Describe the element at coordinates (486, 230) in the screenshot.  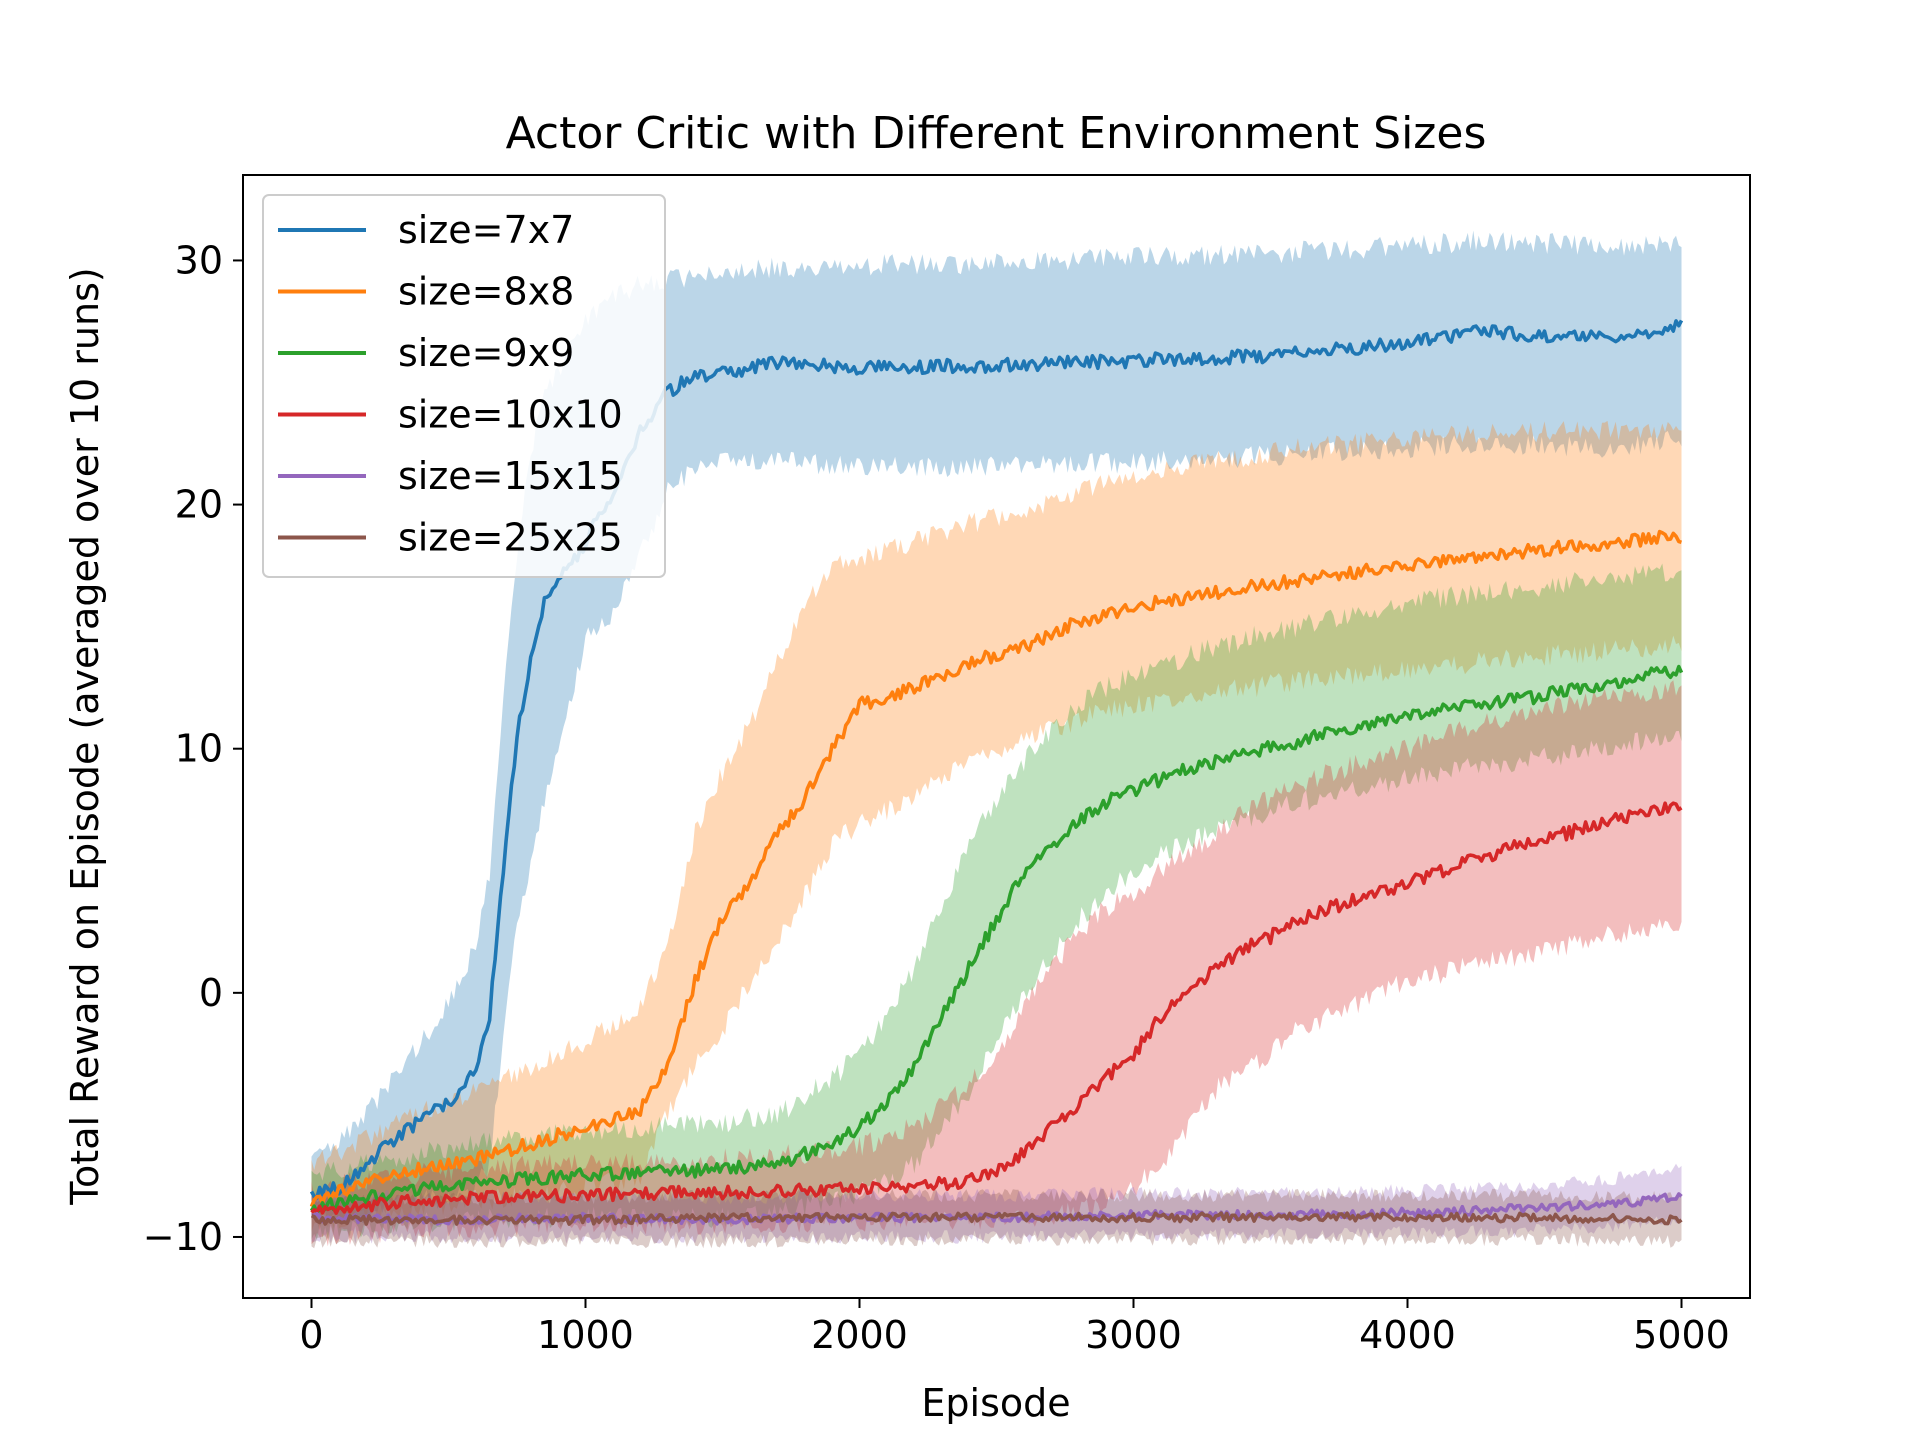
I see `legend-label: size=7x7` at that location.